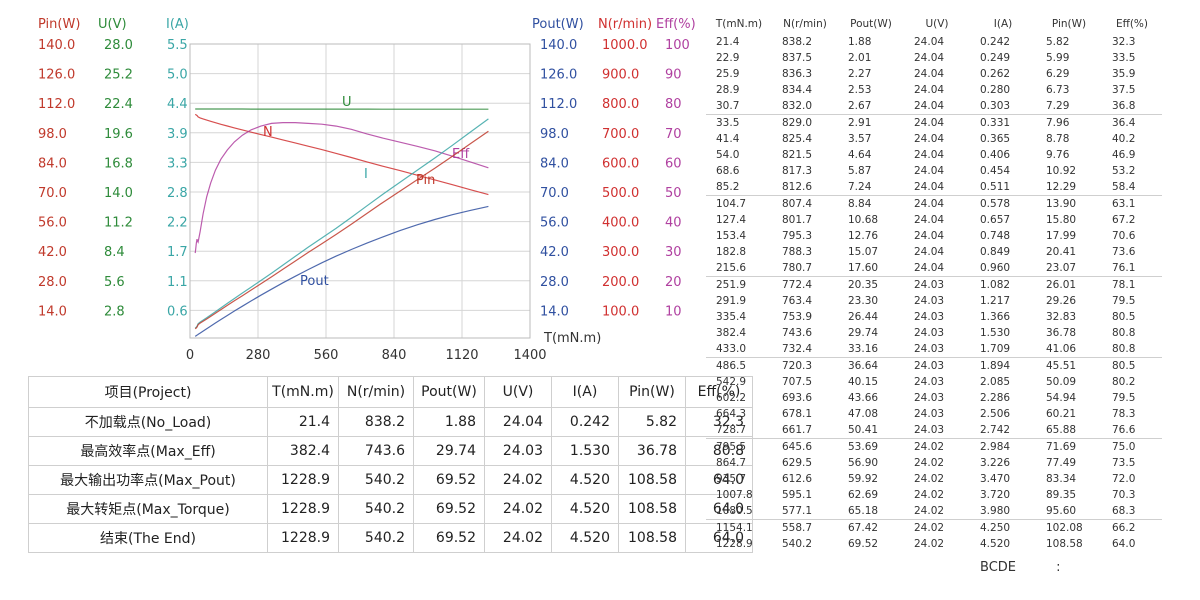  I want to click on y-tick-label: 800.0, so click(620, 104).